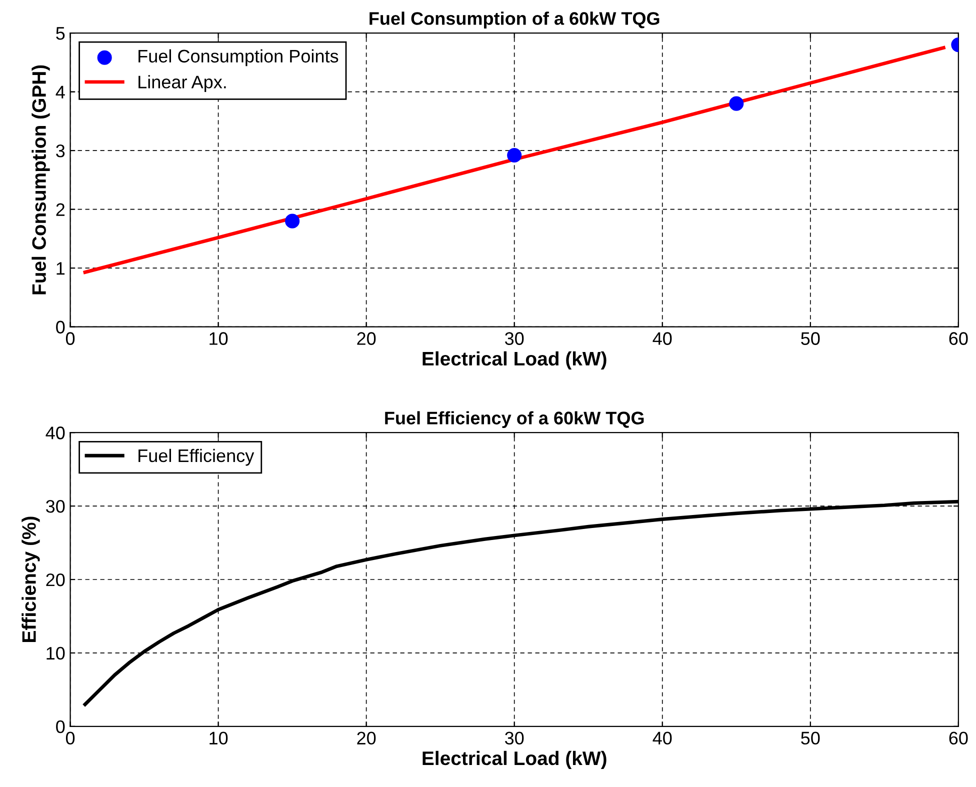 This screenshot has height=787, width=976. Describe the element at coordinates (182, 83) in the screenshot. I see `legend-label: Linear Apx.` at that location.